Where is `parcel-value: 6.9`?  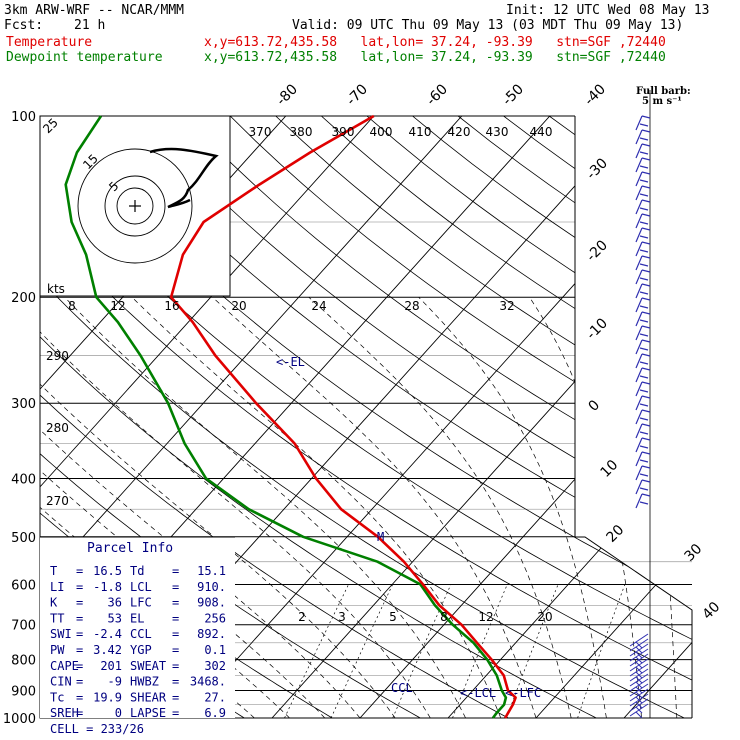 parcel-value: 6.9 is located at coordinates (215, 713).